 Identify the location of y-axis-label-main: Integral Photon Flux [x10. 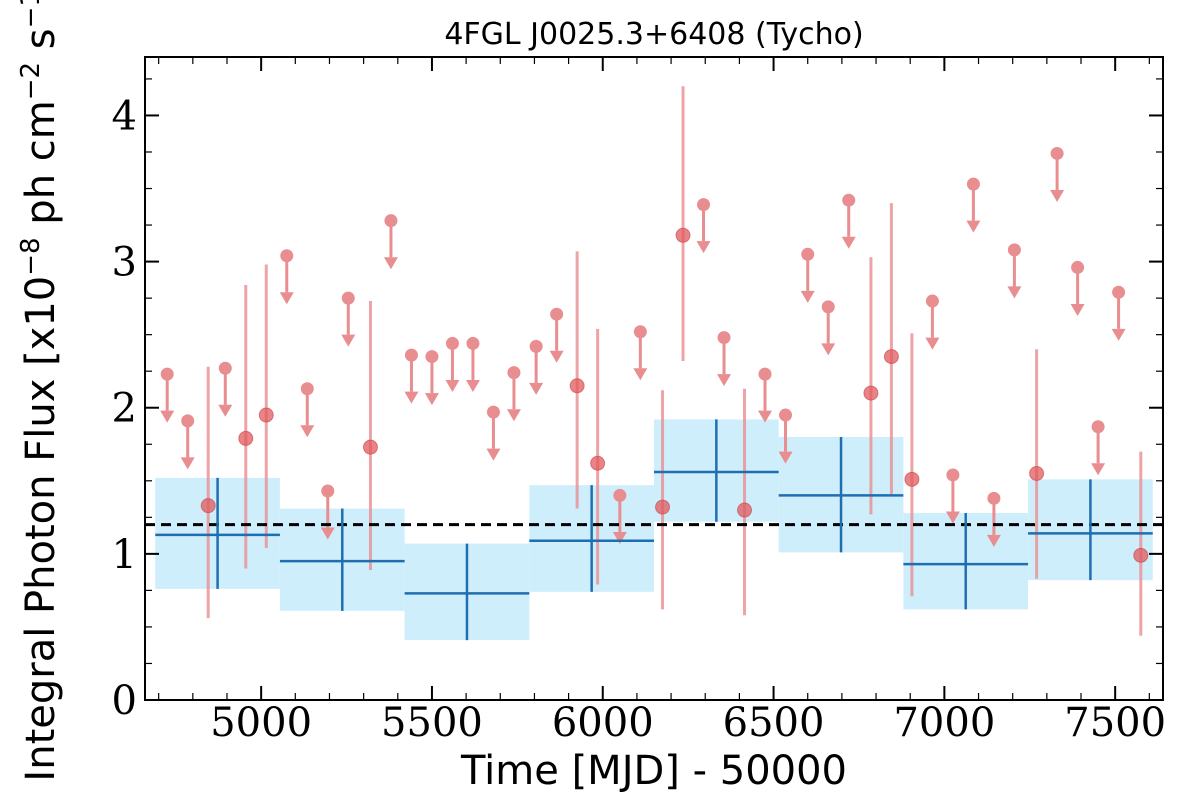
(41, 529).